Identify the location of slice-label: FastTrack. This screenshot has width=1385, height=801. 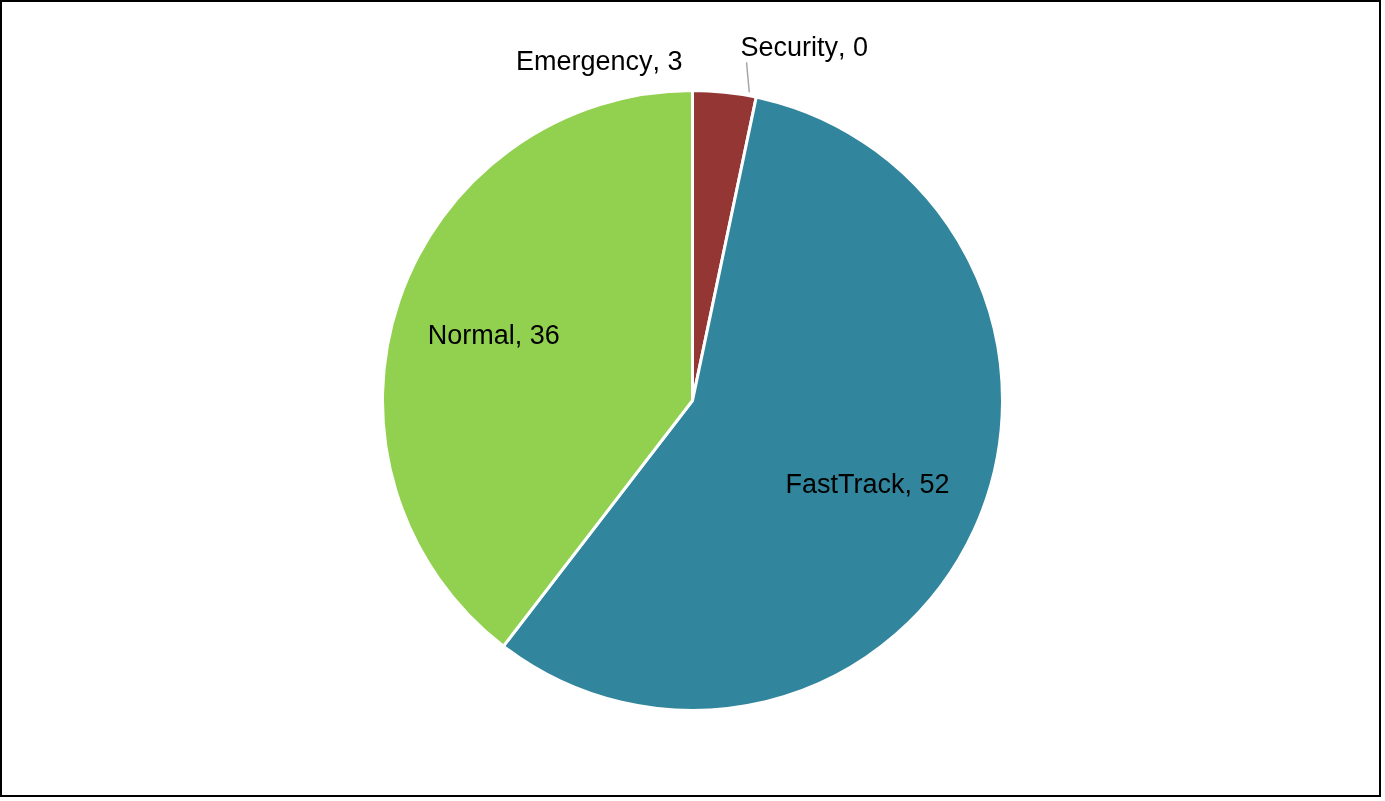
(845, 483).